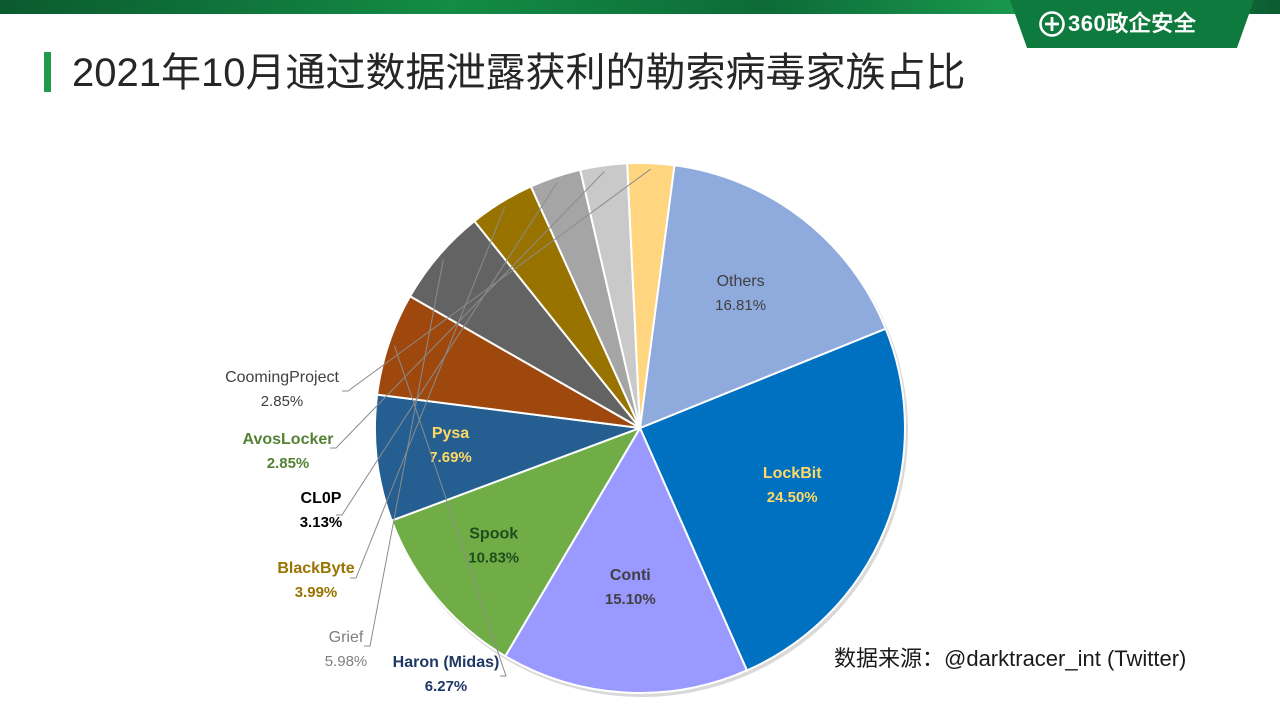 The height and width of the screenshot is (720, 1280). What do you see at coordinates (282, 377) in the screenshot?
I see `slice-name-coomingproject: CoomingProject` at bounding box center [282, 377].